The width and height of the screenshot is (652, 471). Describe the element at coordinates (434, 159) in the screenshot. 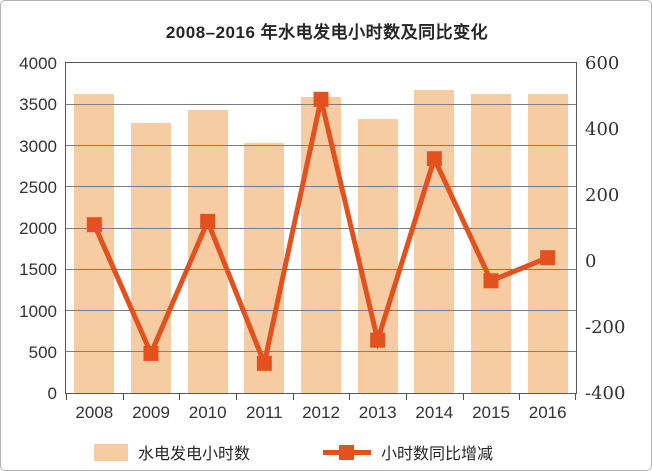

I see `line-marker-2014` at that location.